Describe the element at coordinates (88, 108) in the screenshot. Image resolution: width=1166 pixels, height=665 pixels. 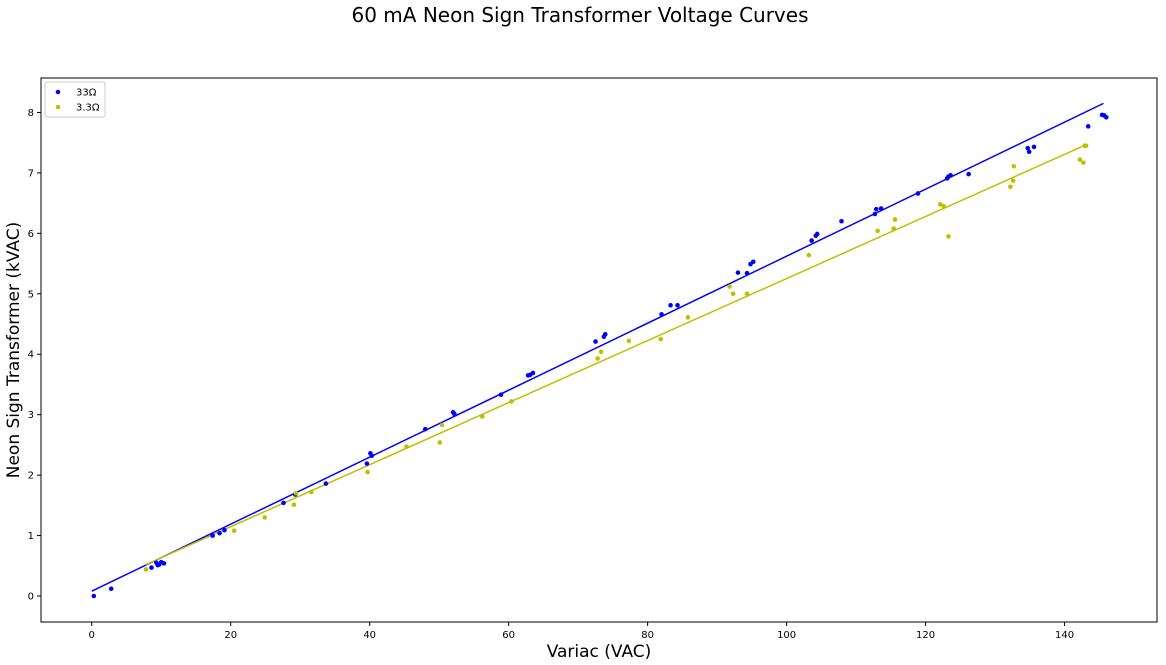
I see `legend-label: 3.3Ω` at that location.